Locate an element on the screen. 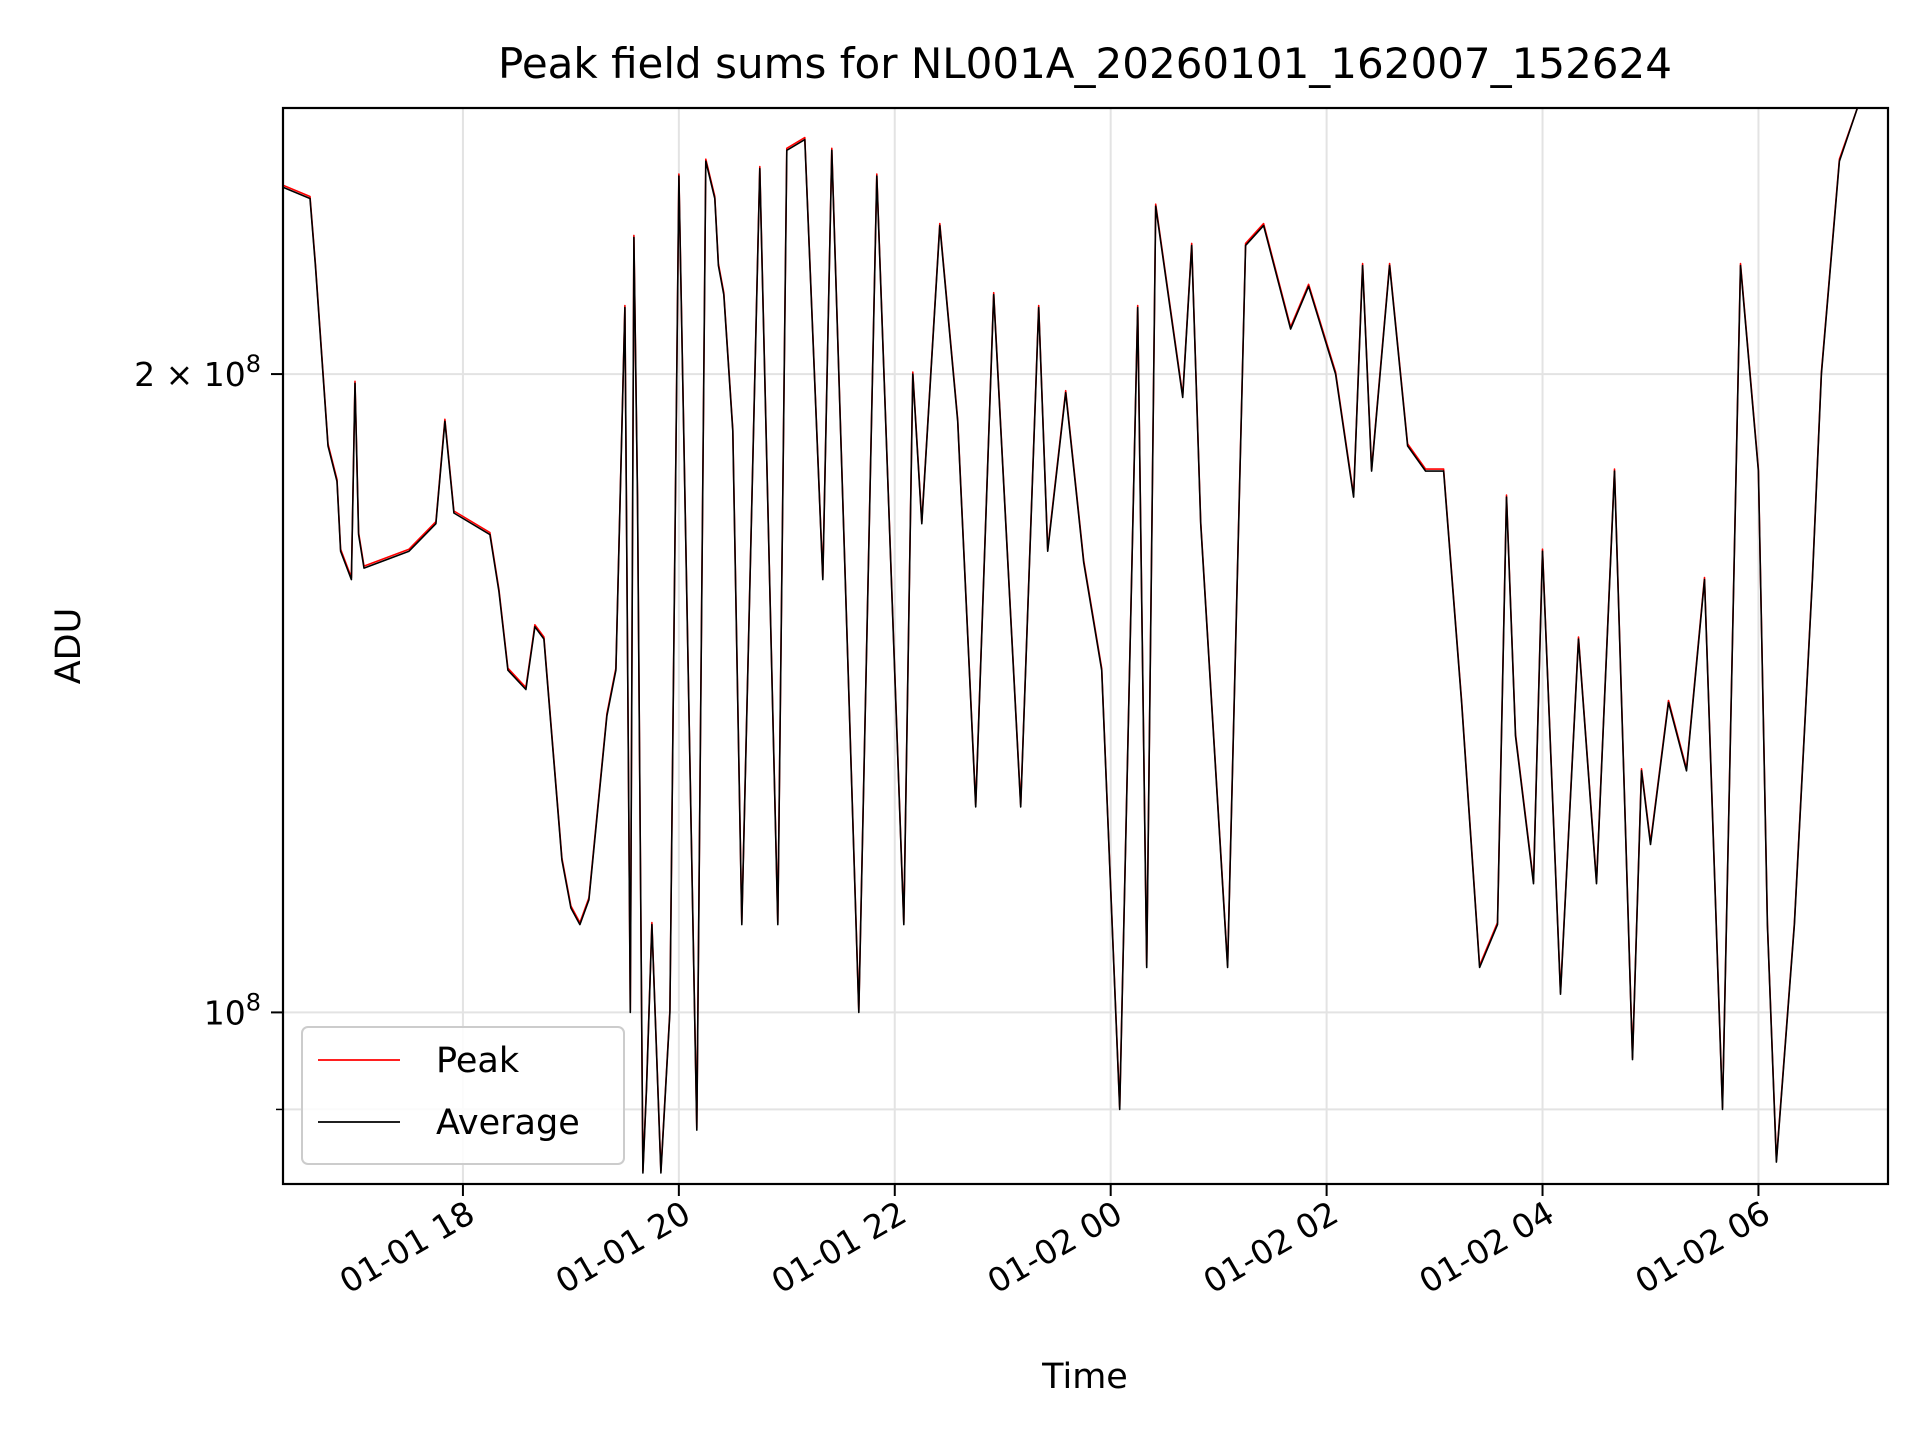  x-axis-label: Time is located at coordinates (1084, 1377).